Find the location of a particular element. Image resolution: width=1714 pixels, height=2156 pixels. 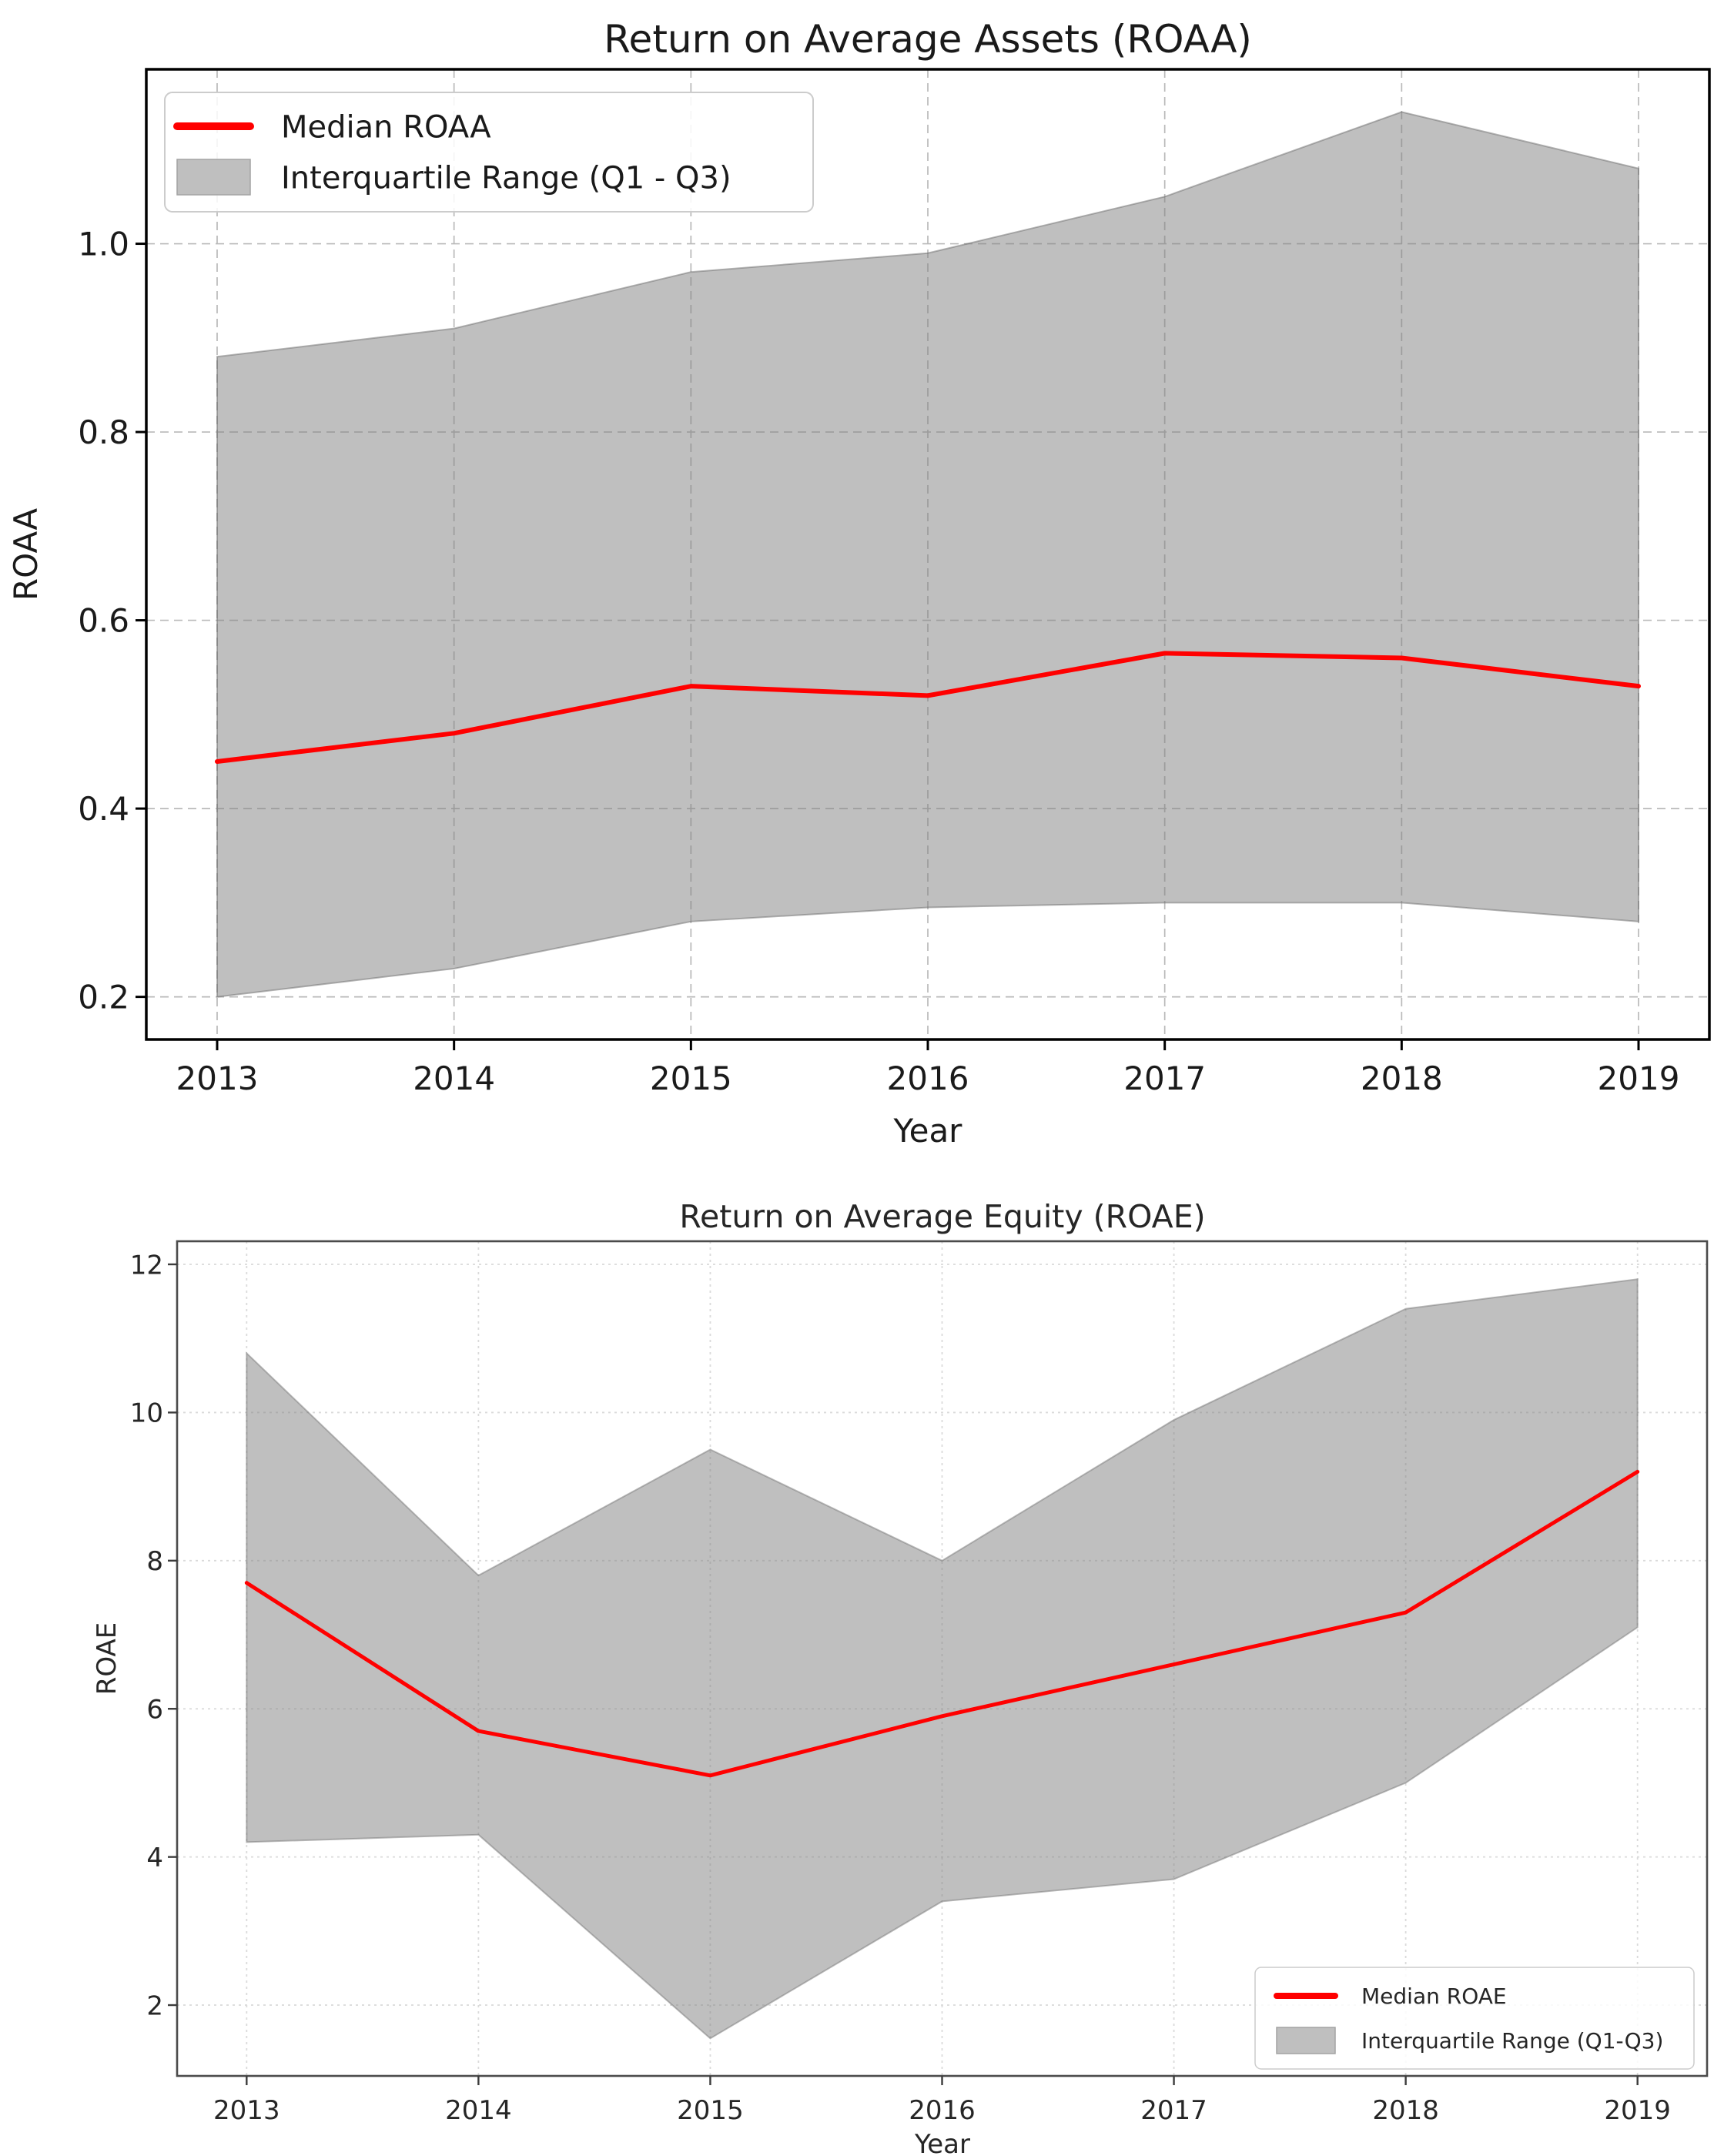

y-axis-label: ROAA is located at coordinates (26, 554).